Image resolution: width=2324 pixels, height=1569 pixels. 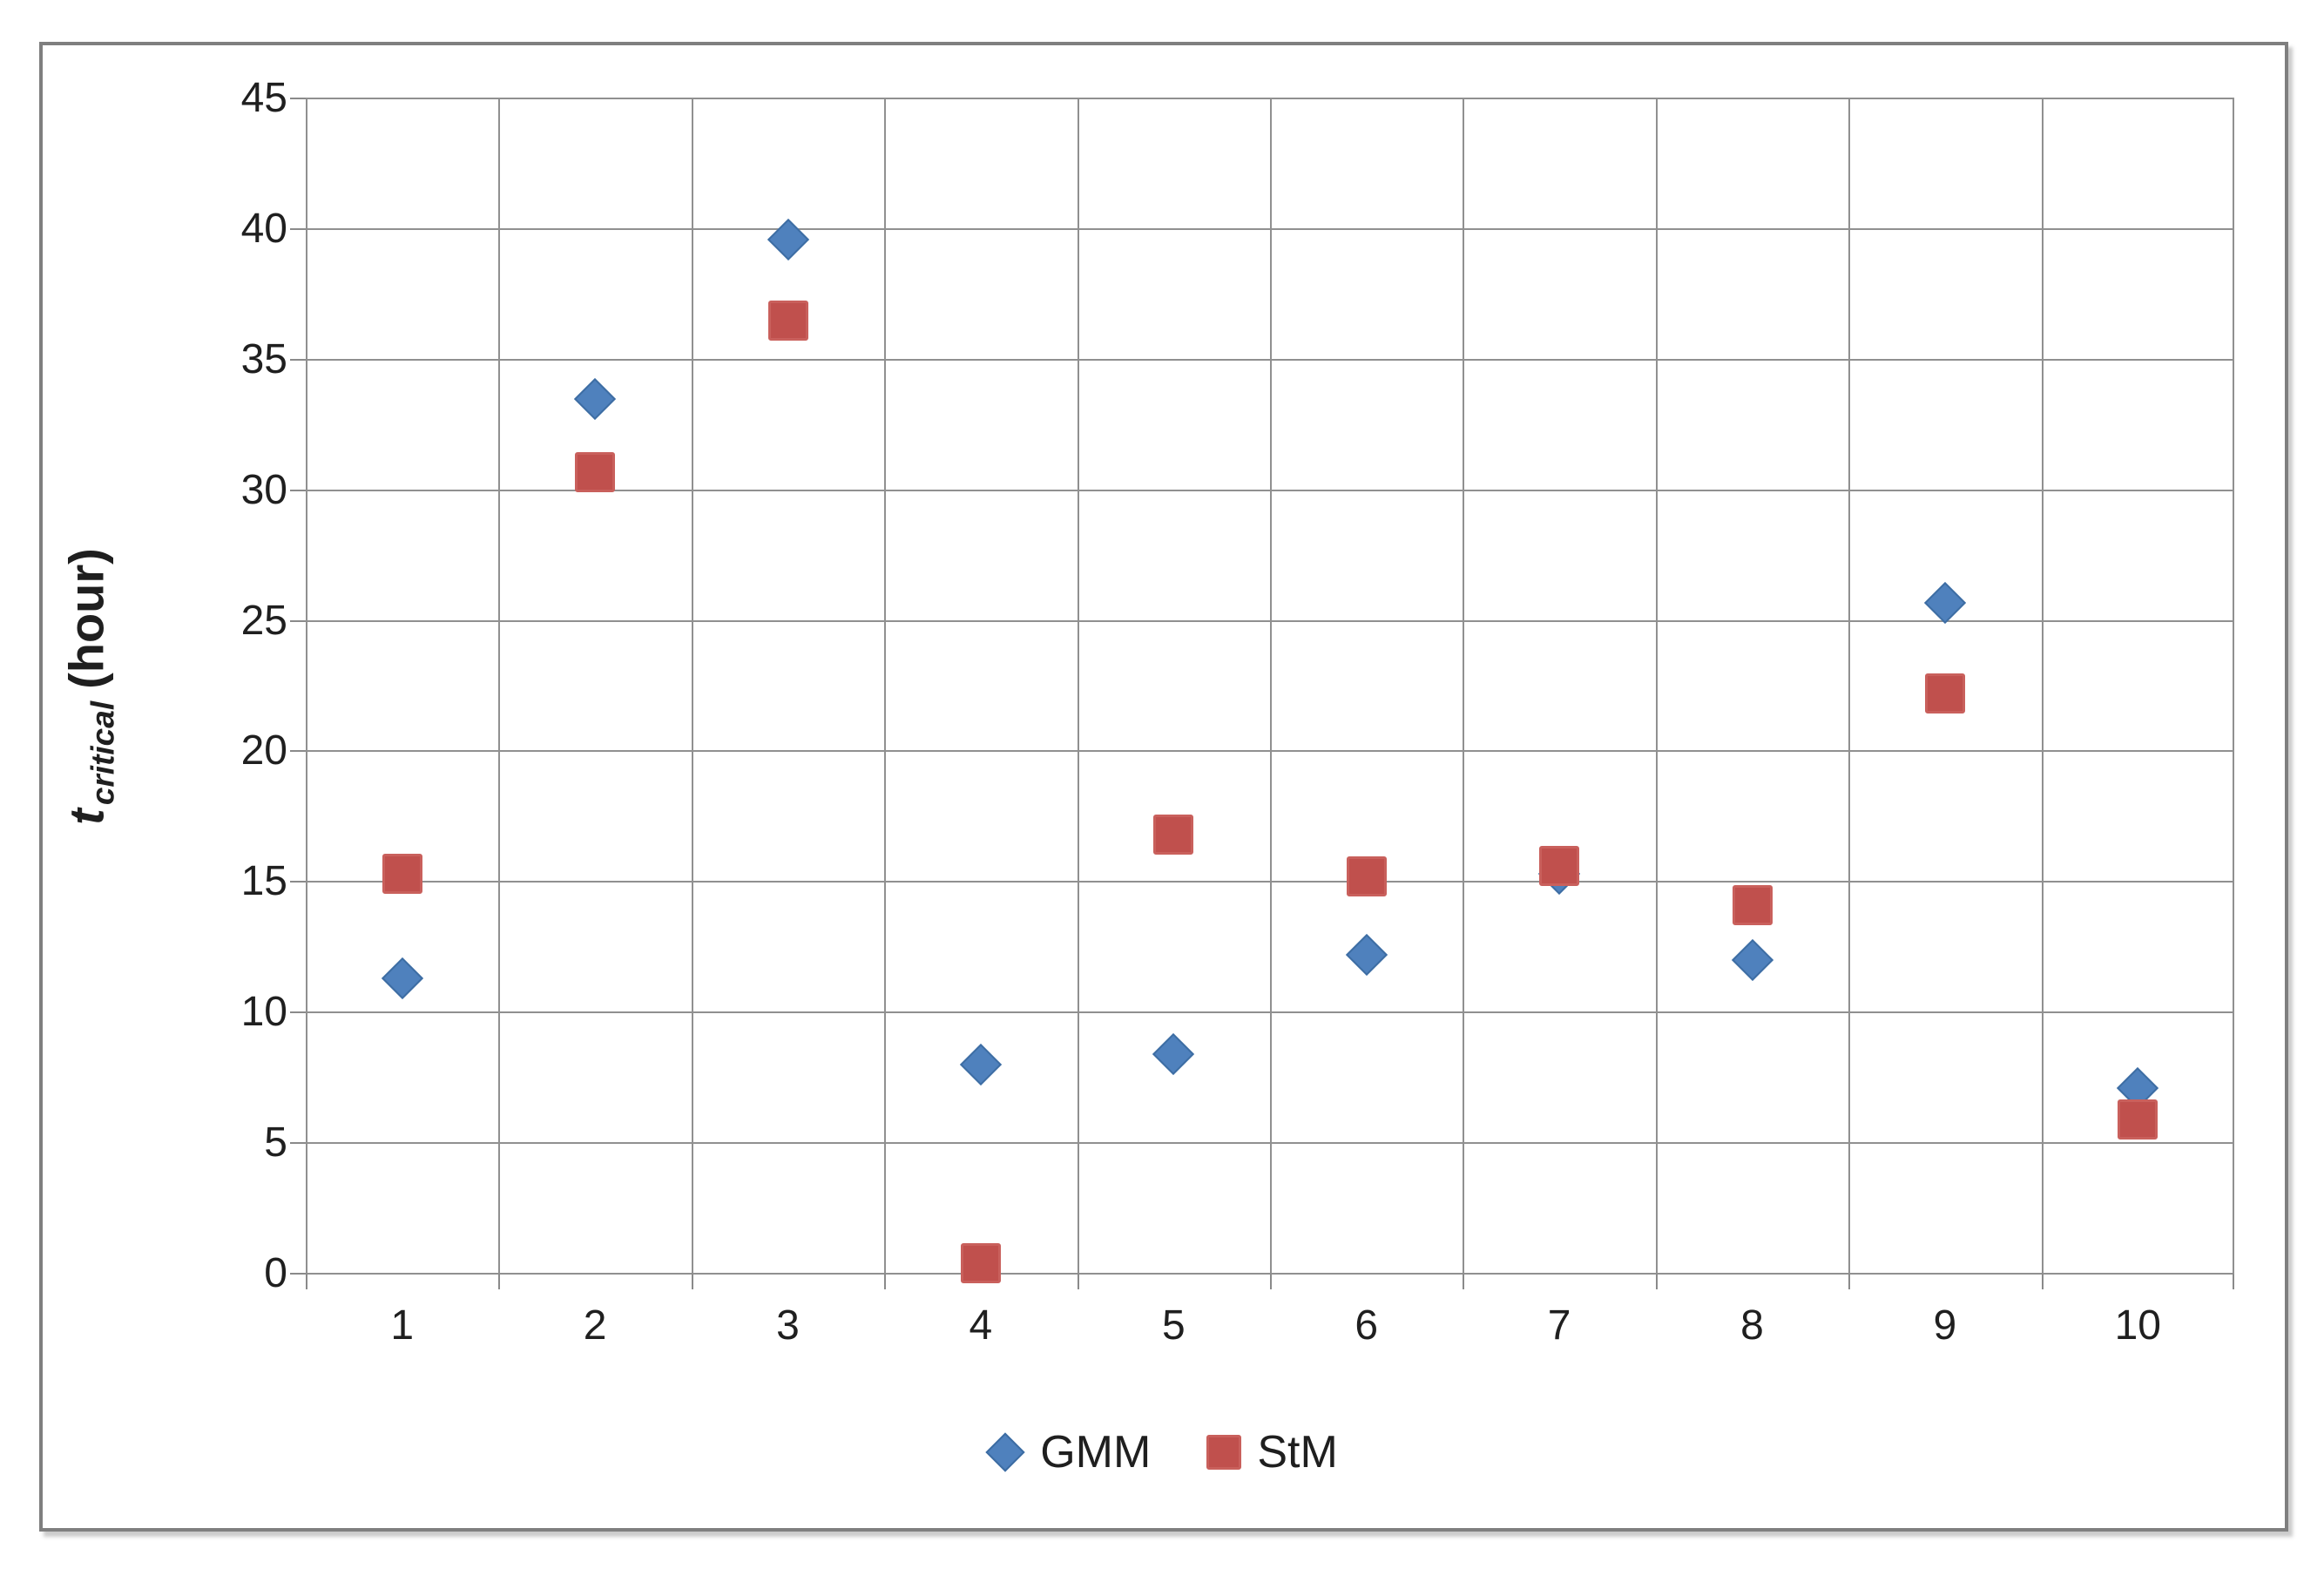 What do you see at coordinates (263, 490) in the screenshot?
I see `y-tick-label-30: 30` at bounding box center [263, 490].